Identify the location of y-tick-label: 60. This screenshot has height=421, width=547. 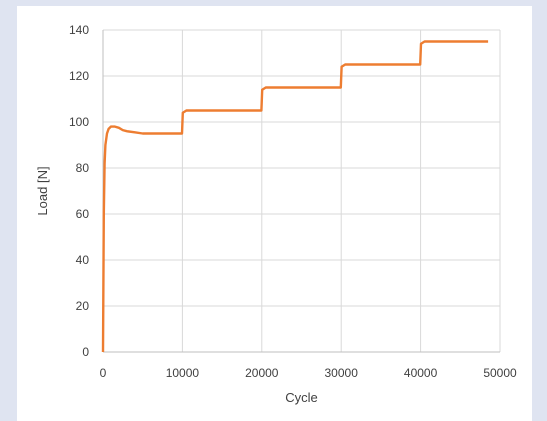
(83, 214).